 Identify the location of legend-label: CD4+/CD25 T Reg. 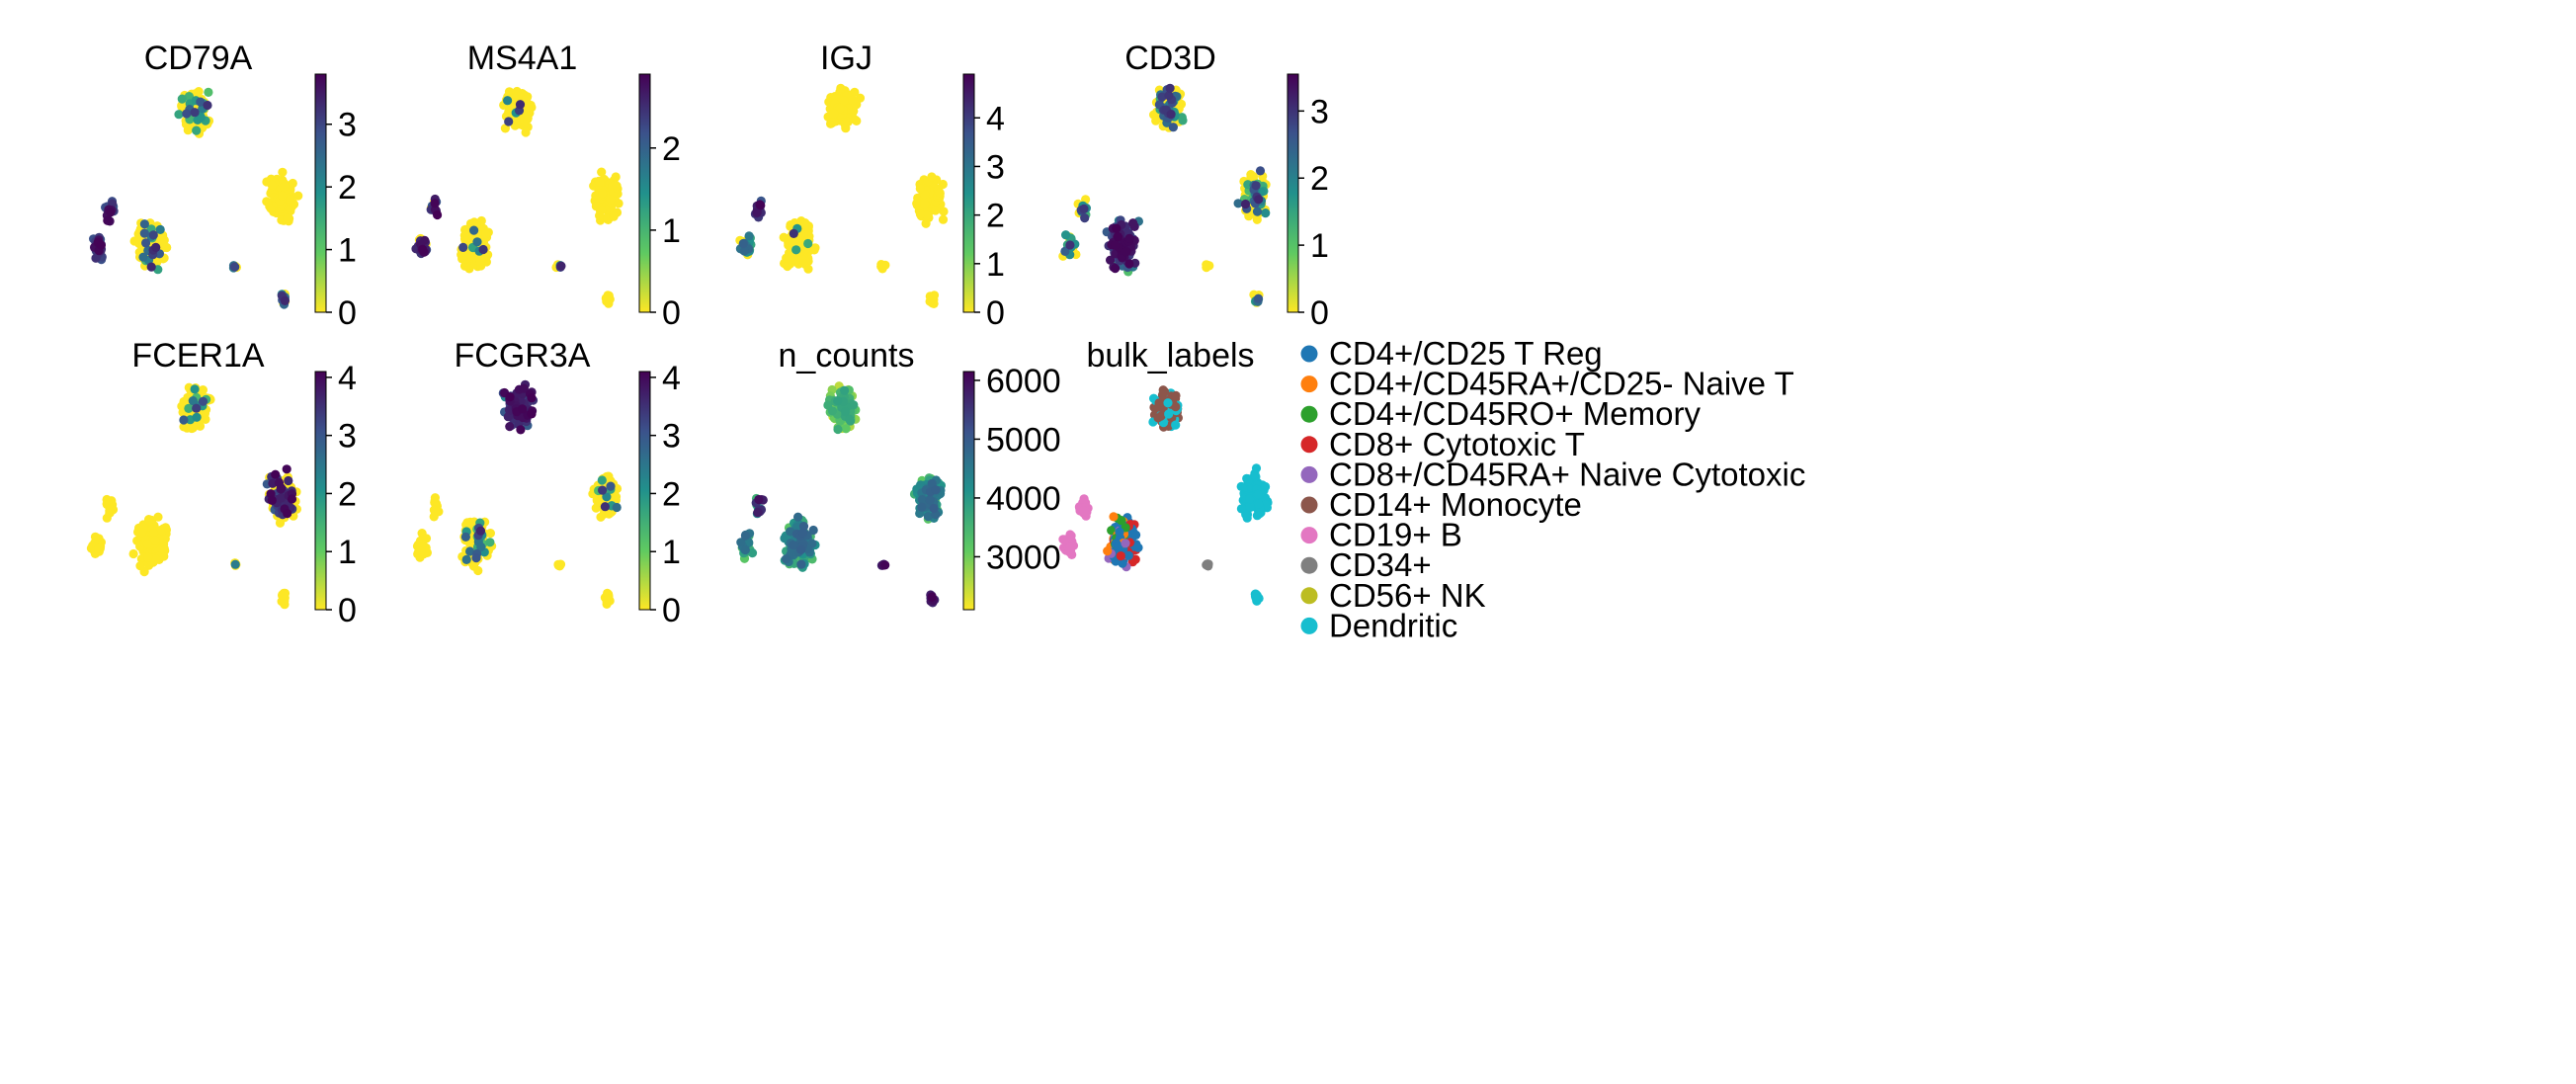
(1466, 353).